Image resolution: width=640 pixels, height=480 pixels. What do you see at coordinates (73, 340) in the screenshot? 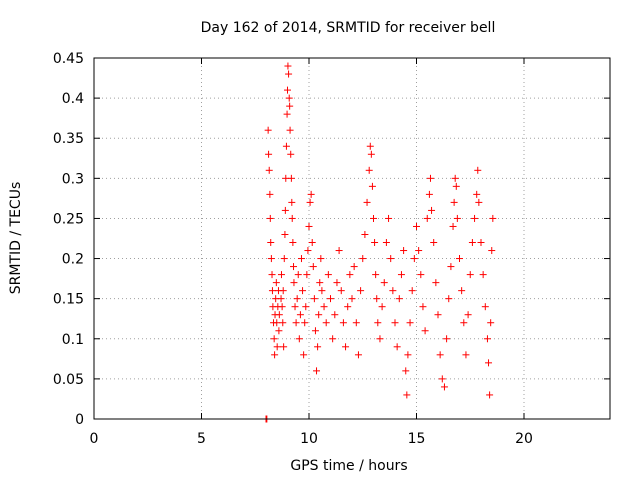
I see `y-tick-label: 0.1` at bounding box center [73, 340].